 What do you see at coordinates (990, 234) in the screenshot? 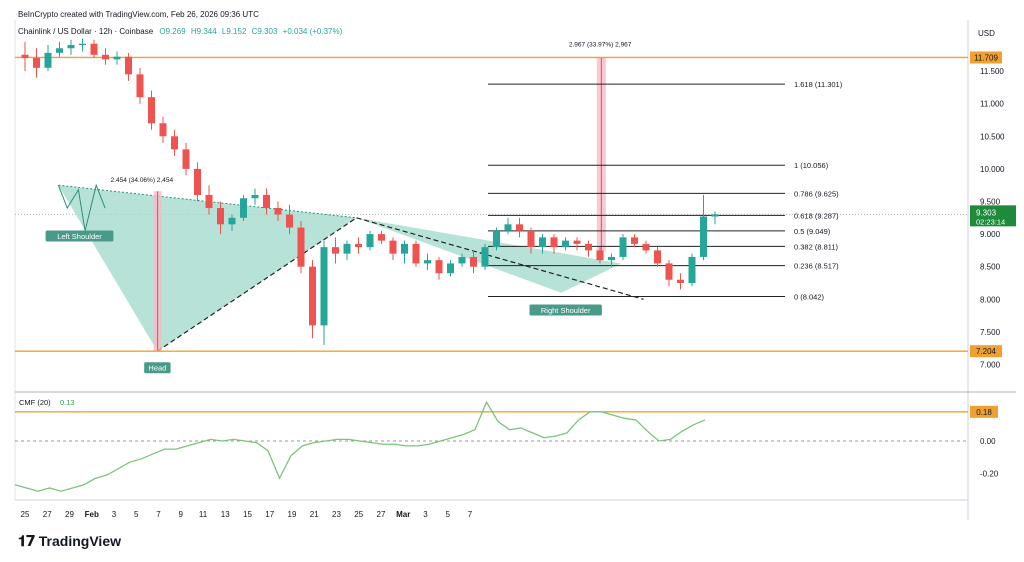
I see `price-tick-label: 9.000` at bounding box center [990, 234].